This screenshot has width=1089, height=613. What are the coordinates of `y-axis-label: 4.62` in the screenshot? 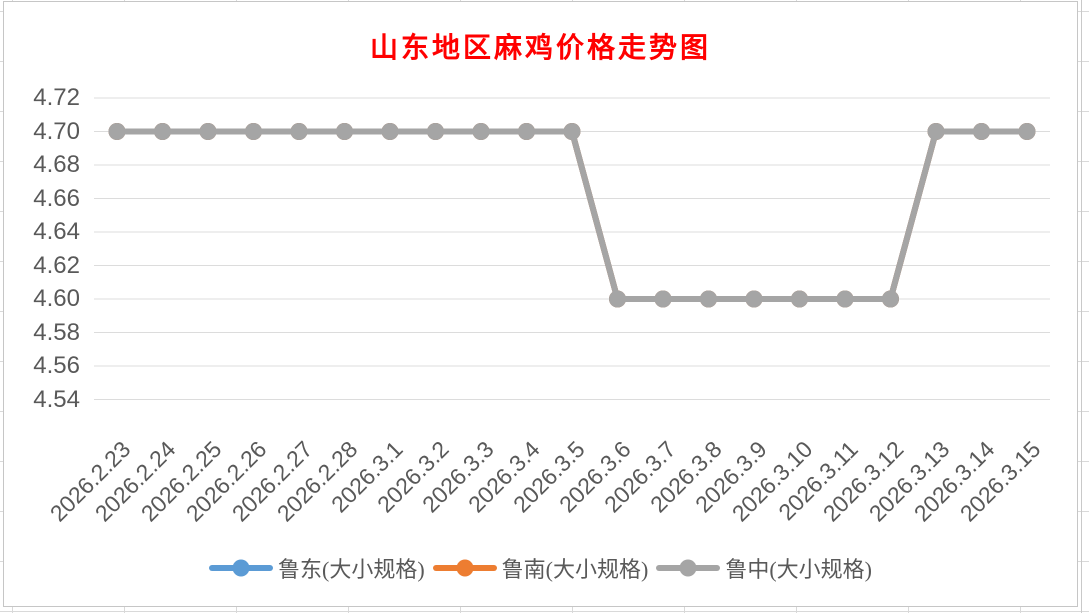 It's located at (56, 265).